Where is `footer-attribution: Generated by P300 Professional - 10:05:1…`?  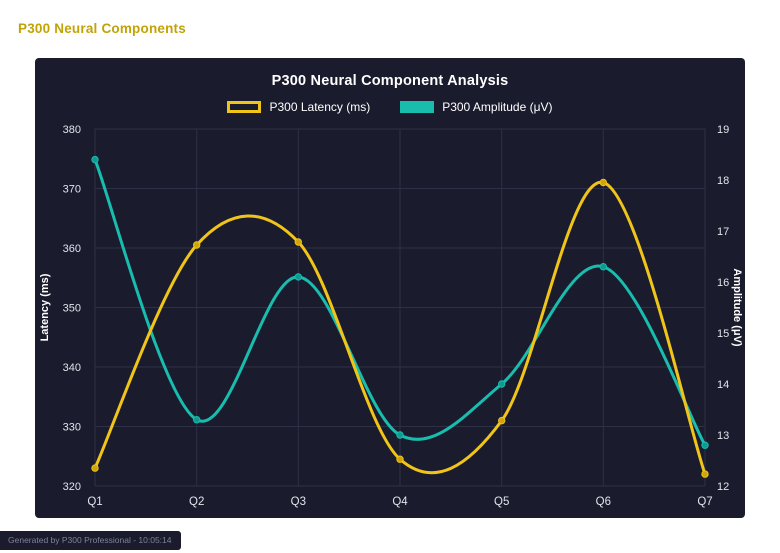
footer-attribution: Generated by P300 Professional - 10:05:1… is located at coordinates (90, 540).